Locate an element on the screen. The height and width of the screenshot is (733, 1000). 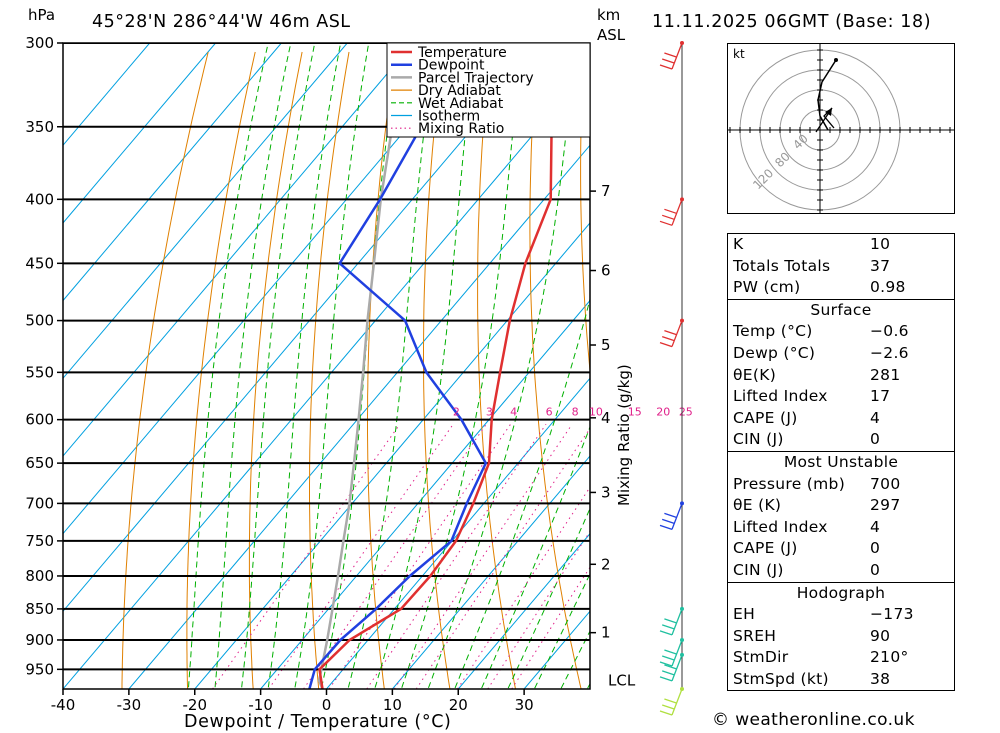
temp-tick-label: 30 is located at coordinates (524, 705).